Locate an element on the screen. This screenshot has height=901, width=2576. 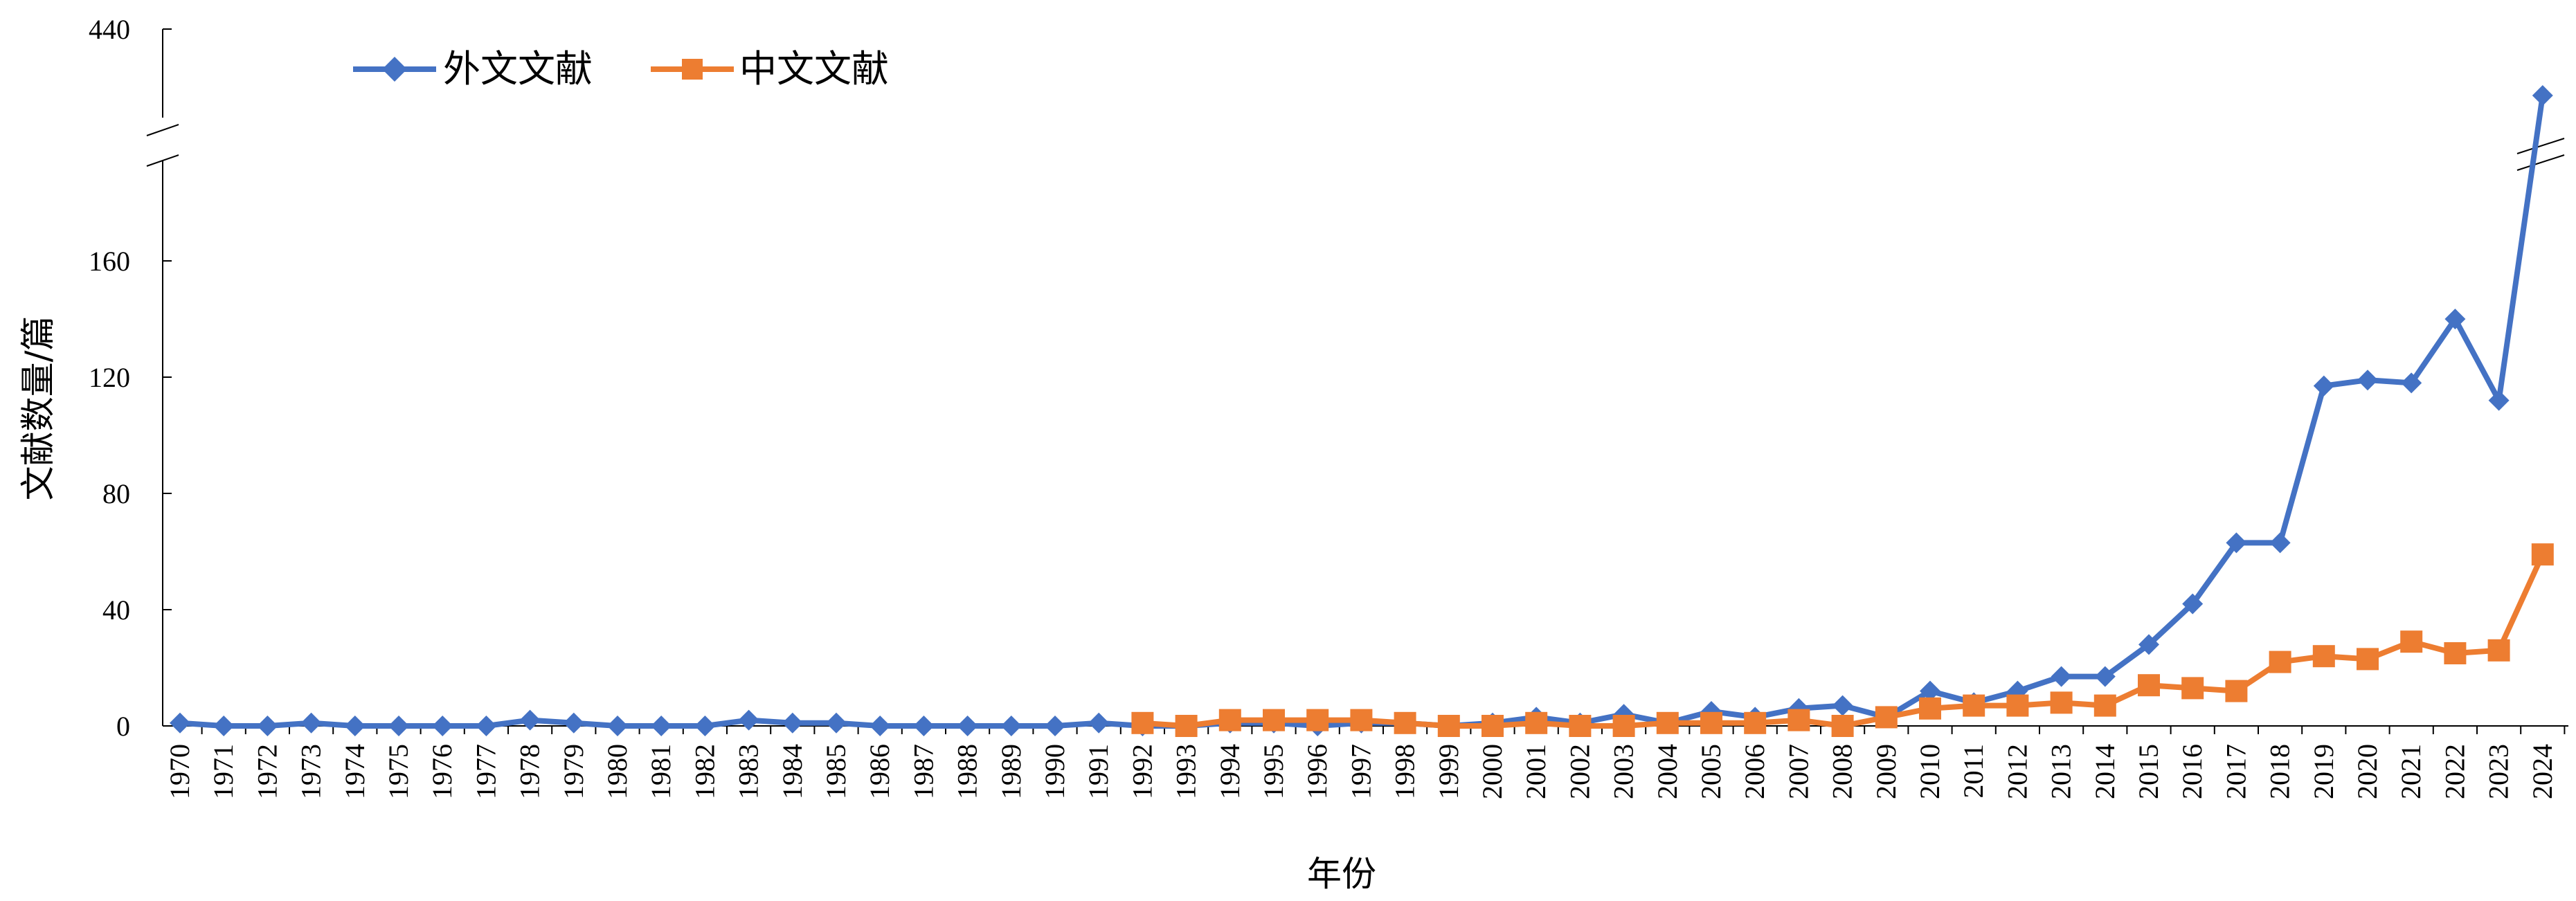
y-tick-label: 40 is located at coordinates (116, 610).